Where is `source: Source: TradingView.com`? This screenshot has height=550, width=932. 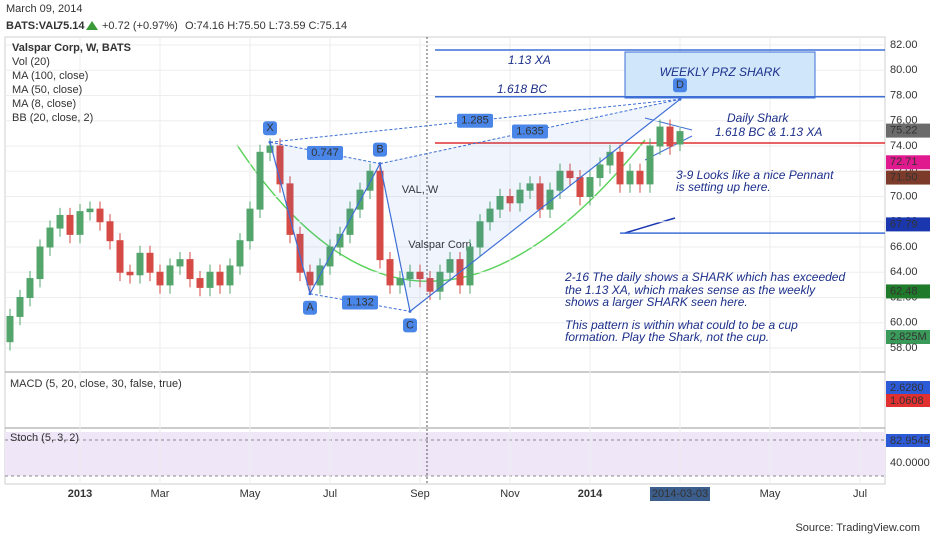 source: Source: TradingView.com is located at coordinates (857, 528).